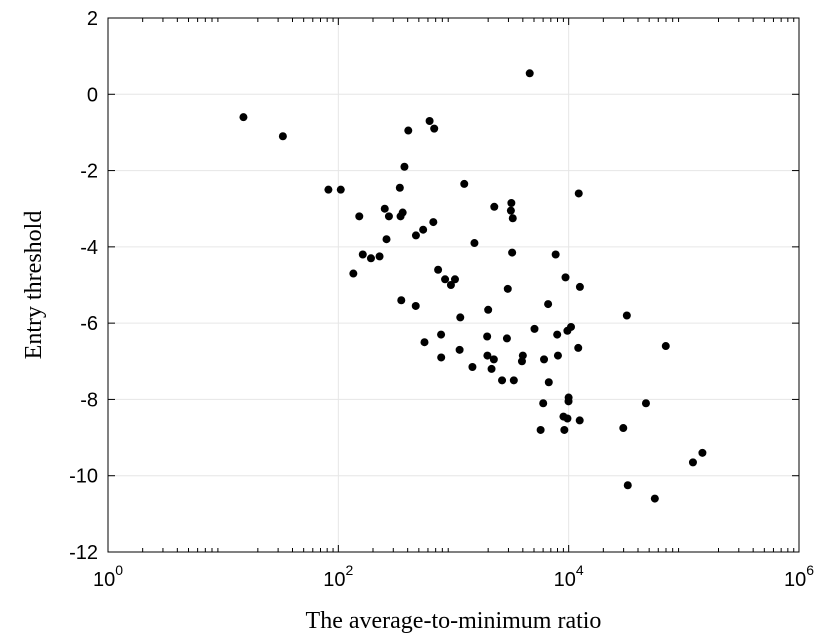 Image resolution: width=825 pixels, height=641 pixels. Describe the element at coordinates (89, 400) in the screenshot. I see `y-tick-label: -8` at that location.